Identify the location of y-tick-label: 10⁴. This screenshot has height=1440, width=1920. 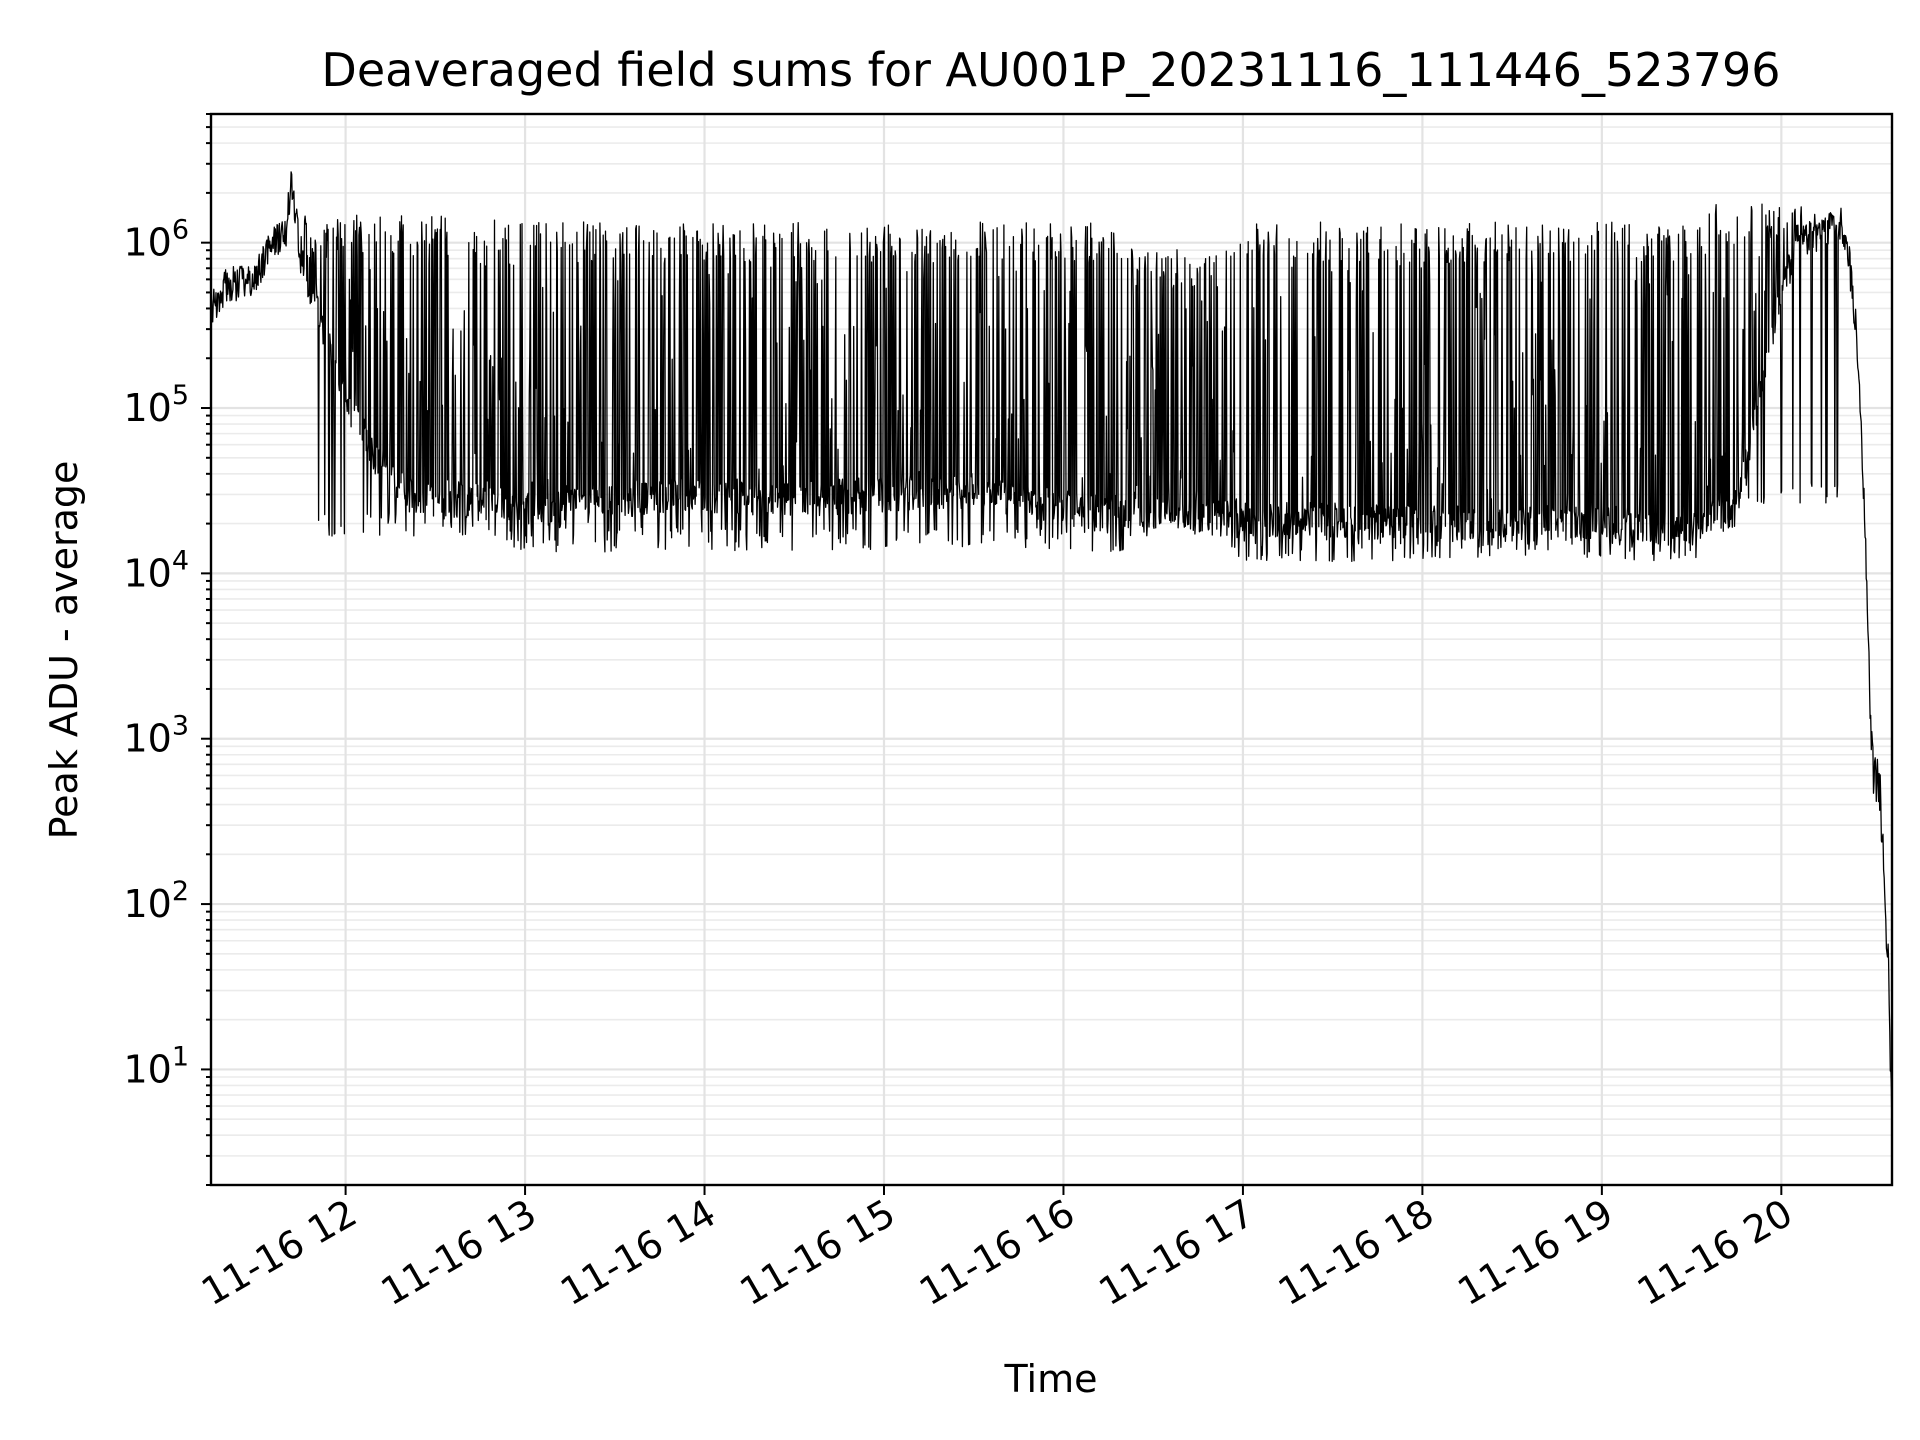
(156, 570).